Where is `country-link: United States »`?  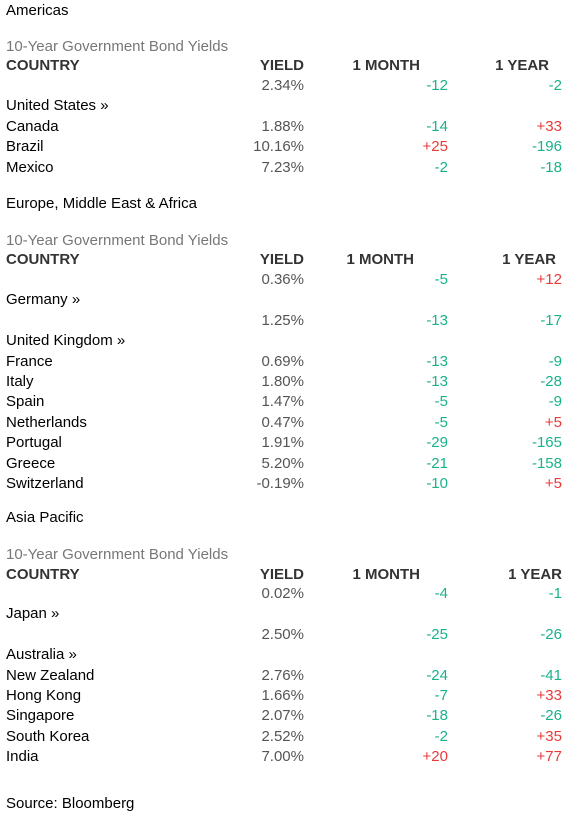
country-link: United States » is located at coordinates (57, 106).